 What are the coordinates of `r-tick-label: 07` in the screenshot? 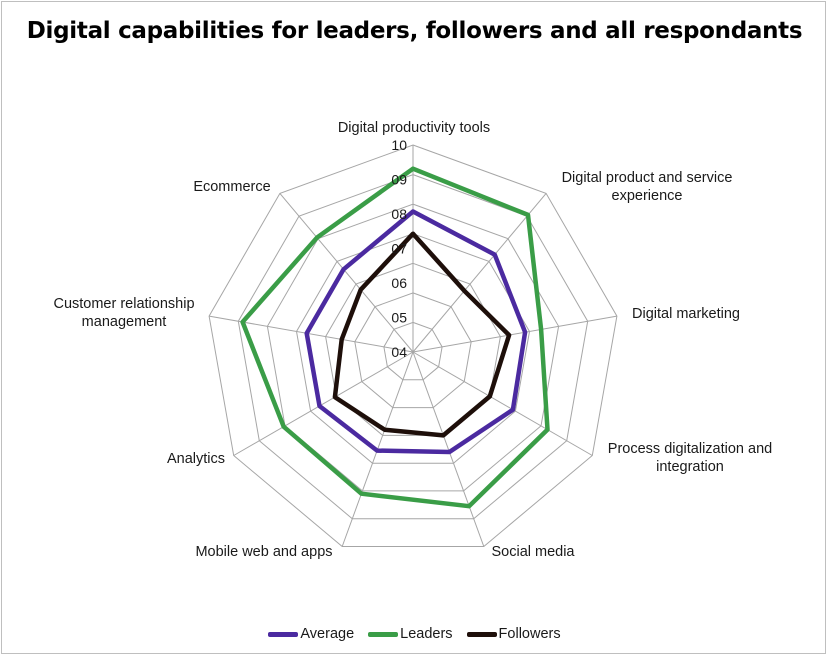 It's located at (399, 249).